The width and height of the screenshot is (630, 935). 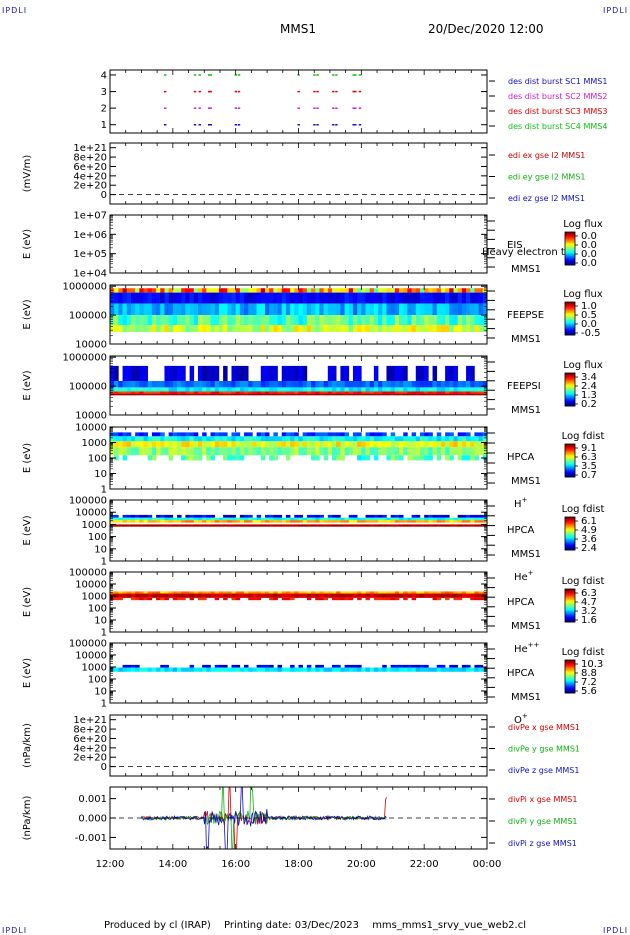 What do you see at coordinates (210, 91) in the screenshot?
I see `burst-marker-sc3` at bounding box center [210, 91].